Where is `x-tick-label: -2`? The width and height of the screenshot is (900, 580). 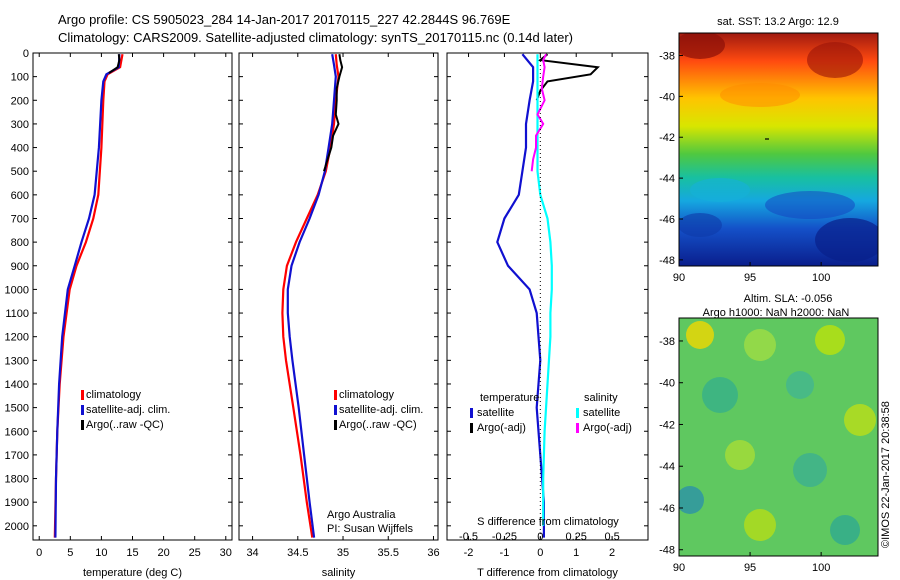 x-tick-label: -2 is located at coordinates (469, 553).